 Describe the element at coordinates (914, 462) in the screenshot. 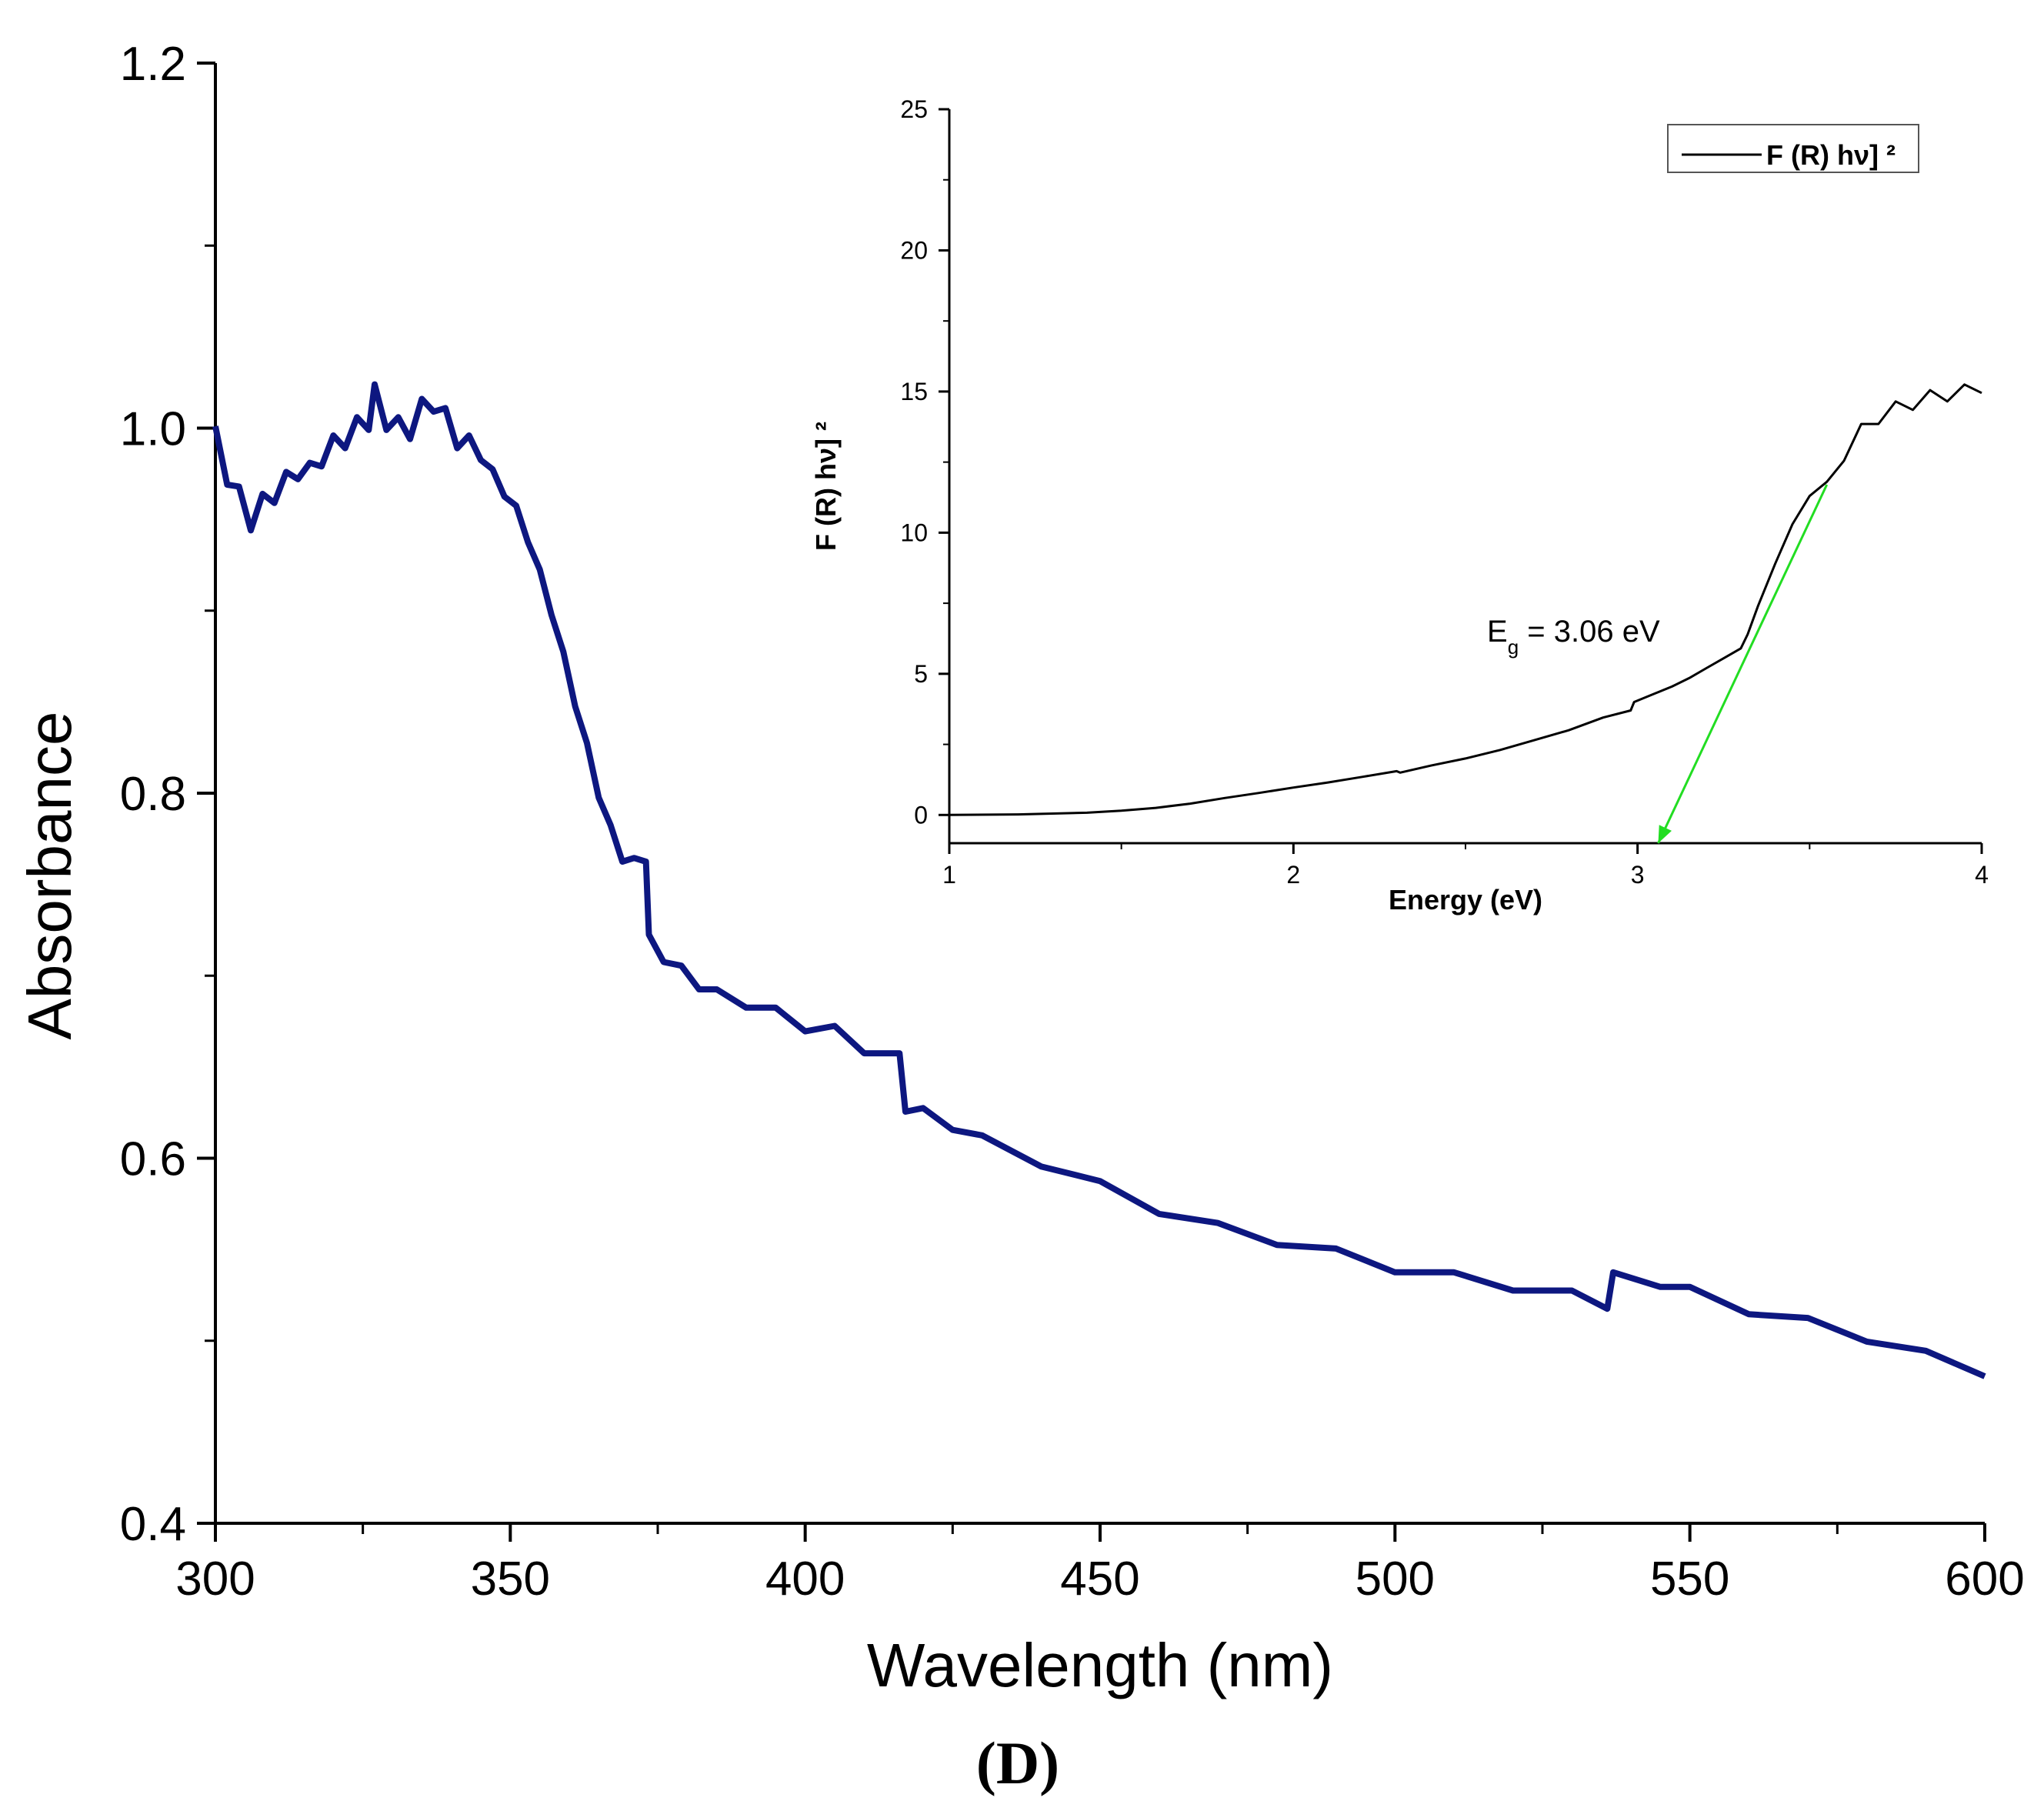

I see `inset-y-tick-labels: 0 5 10 15 20 25` at that location.